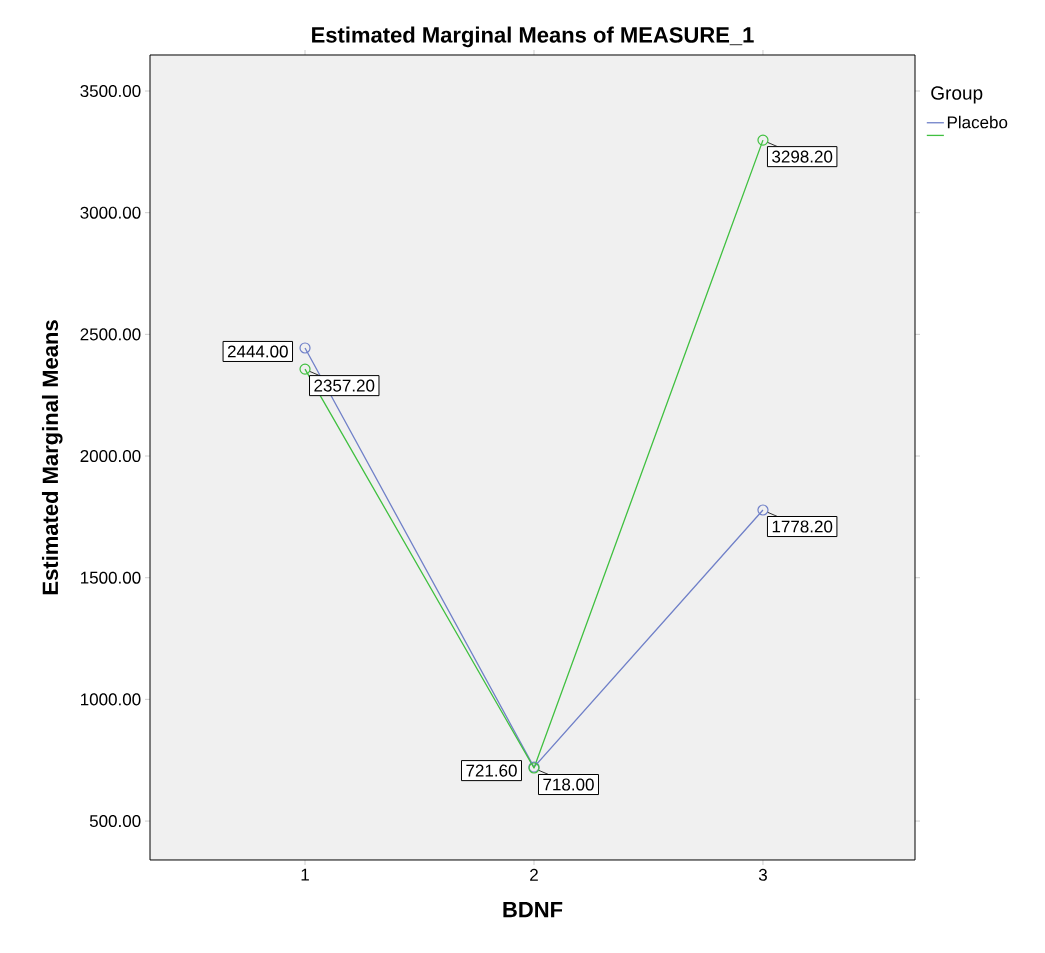  I want to click on y-tick-label: 1500.00, so click(111, 577).